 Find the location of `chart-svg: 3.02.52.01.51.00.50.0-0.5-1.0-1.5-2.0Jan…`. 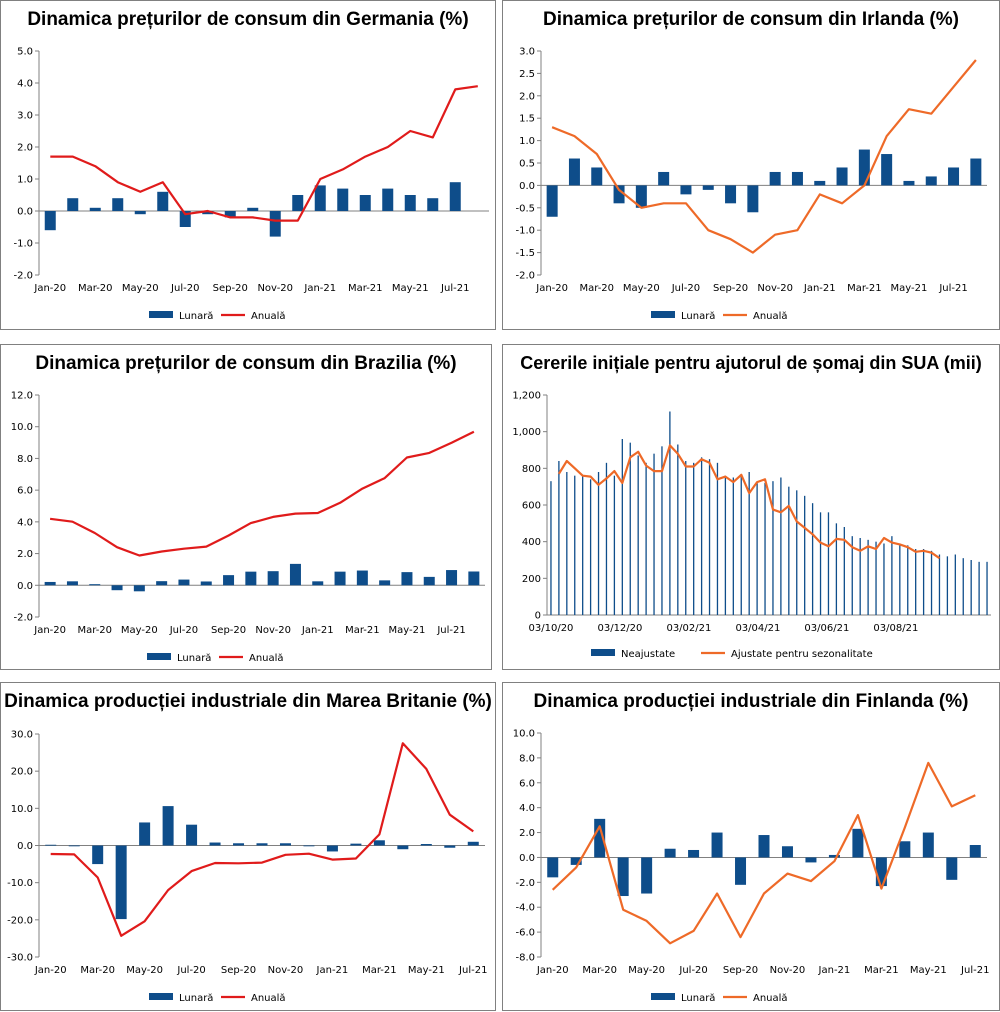

chart-svg: 3.02.52.01.51.00.50.0-0.5-1.0-1.5-2.0Jan… is located at coordinates (751, 184).